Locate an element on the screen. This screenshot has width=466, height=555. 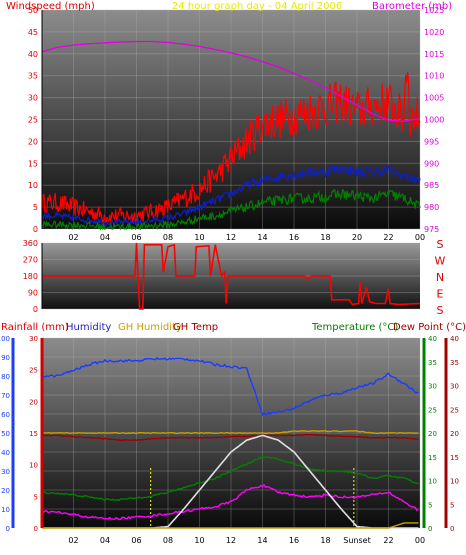
bottom-time-tick-label: 06 is located at coordinates (136, 540).